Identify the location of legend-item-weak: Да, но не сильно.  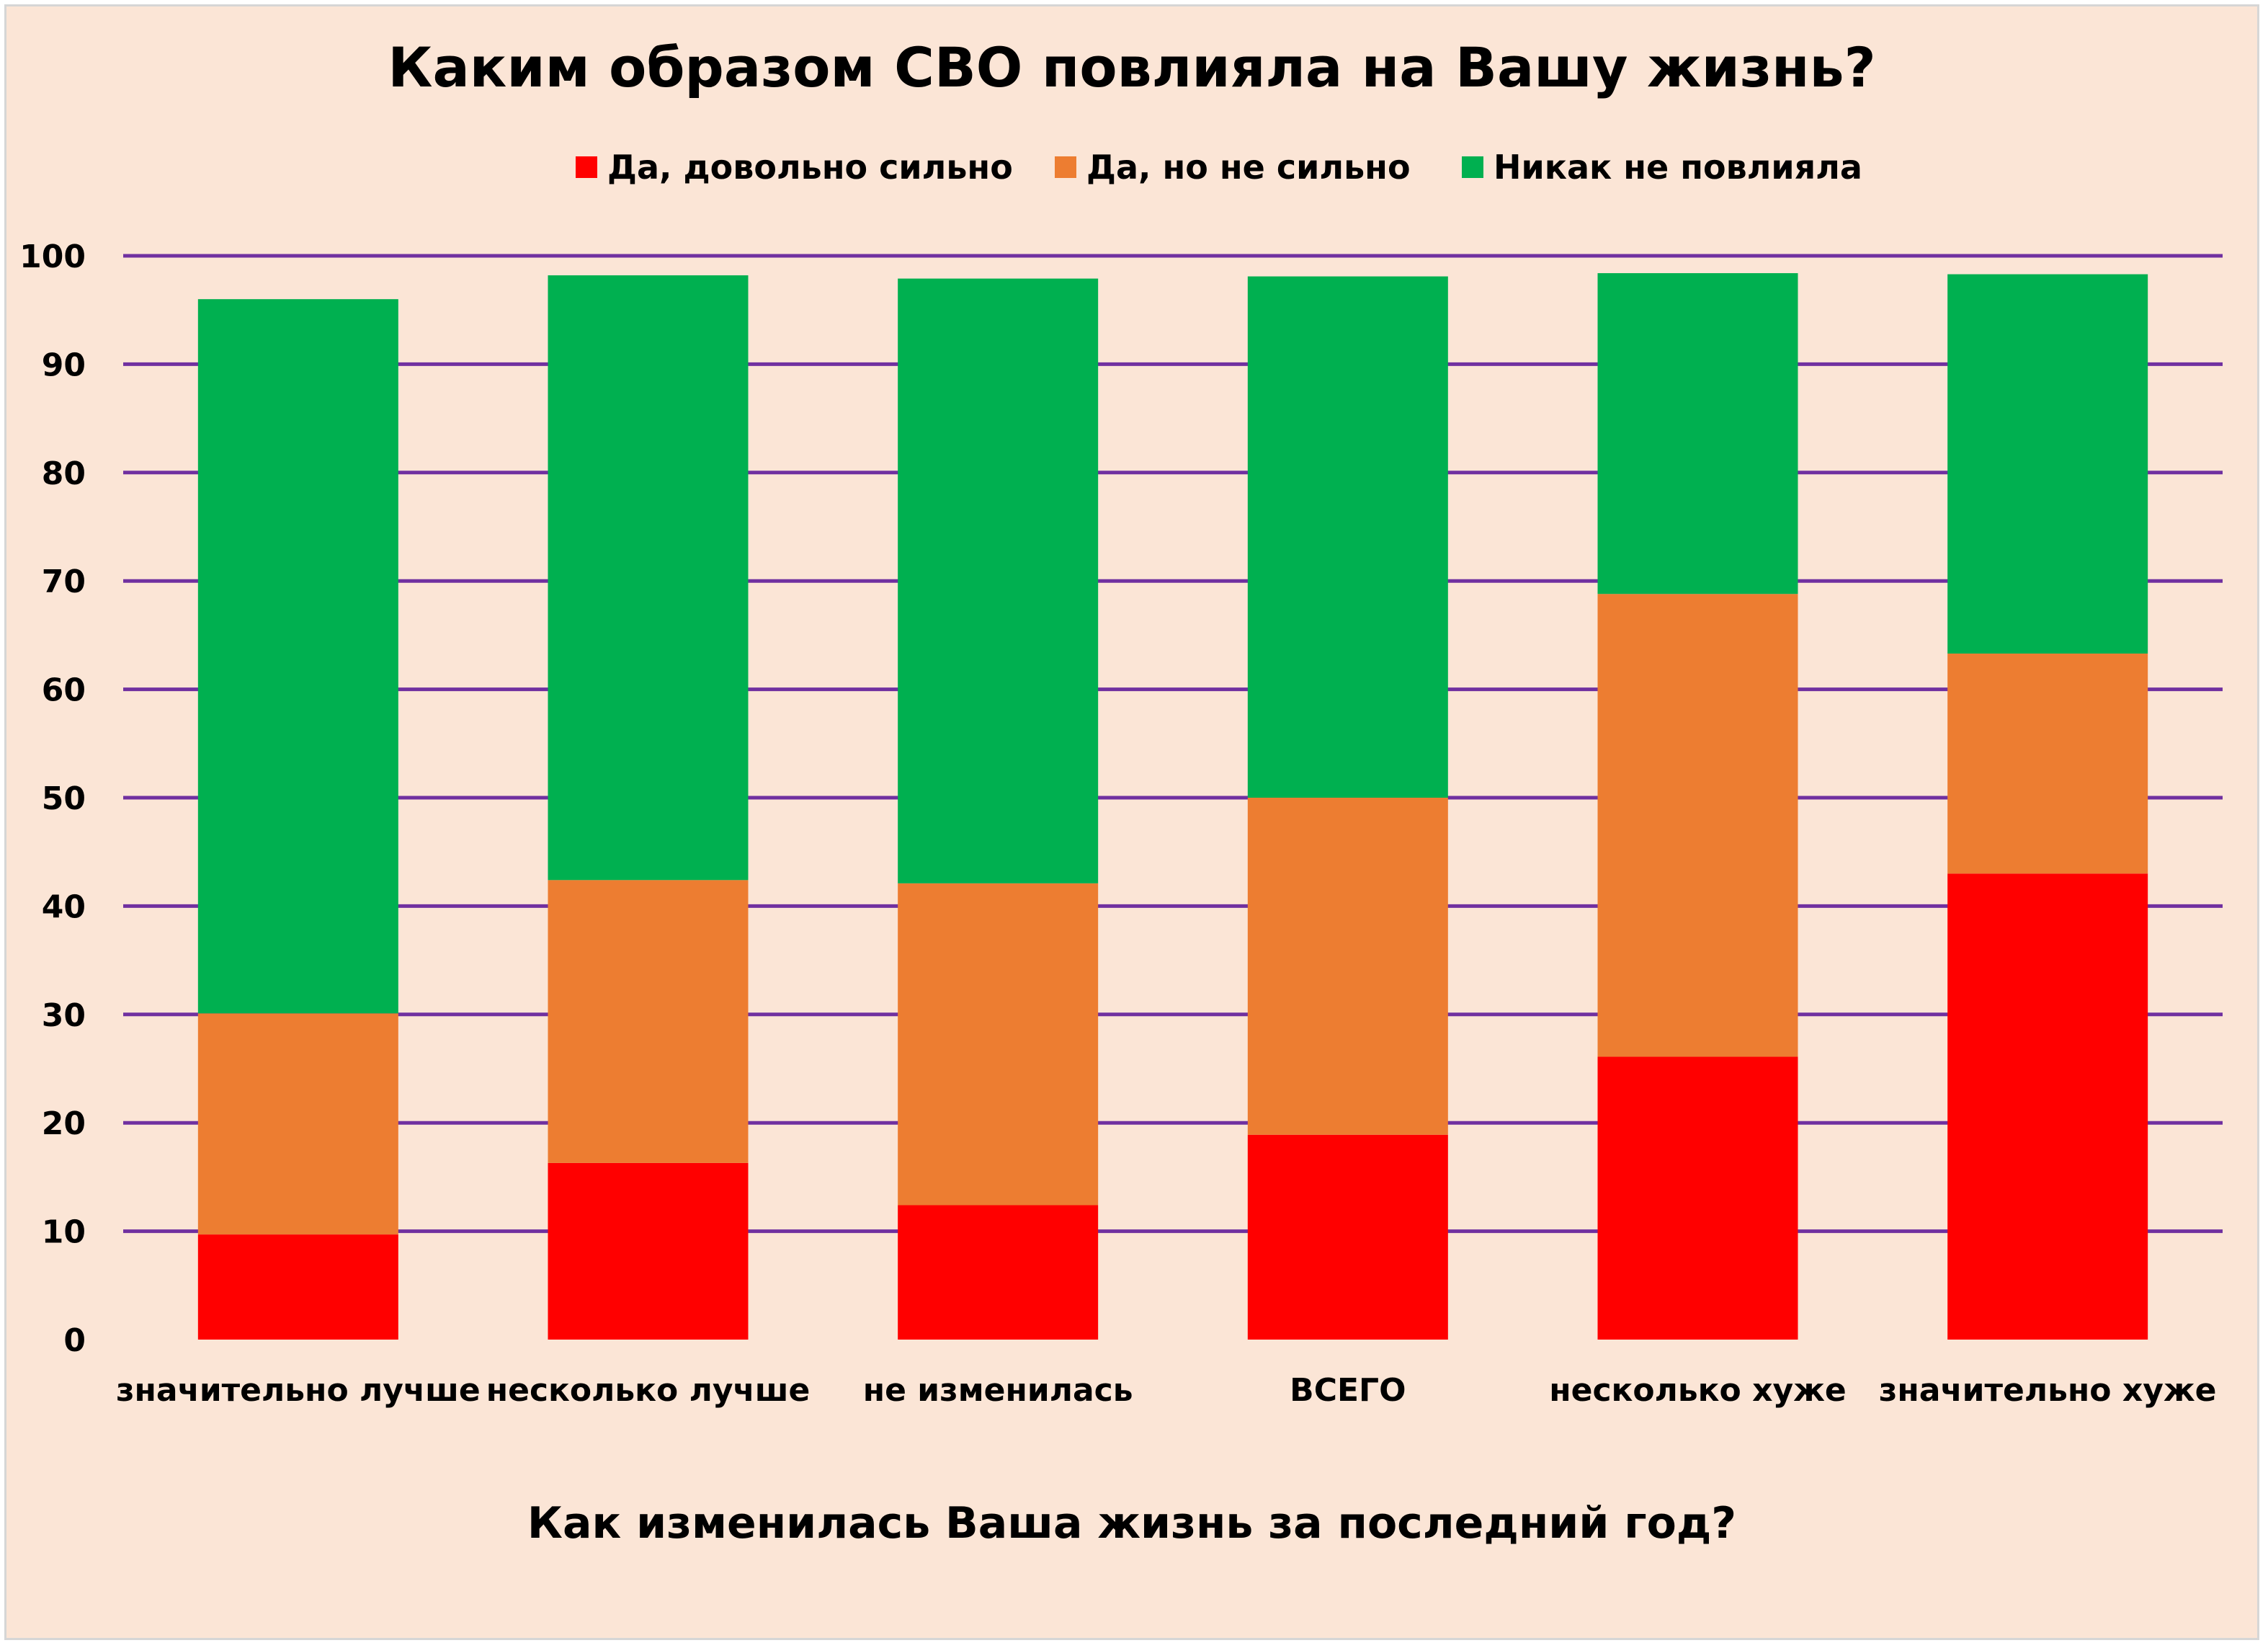
(1233, 167).